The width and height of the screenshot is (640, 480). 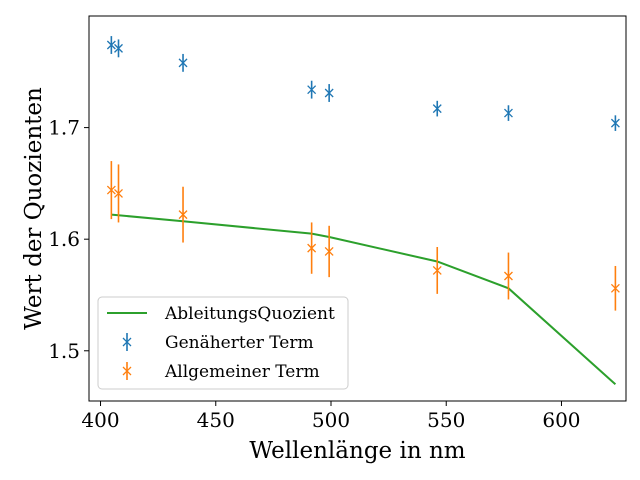 I want to click on legend-label: Allgemeiner Term, so click(x=242, y=372).